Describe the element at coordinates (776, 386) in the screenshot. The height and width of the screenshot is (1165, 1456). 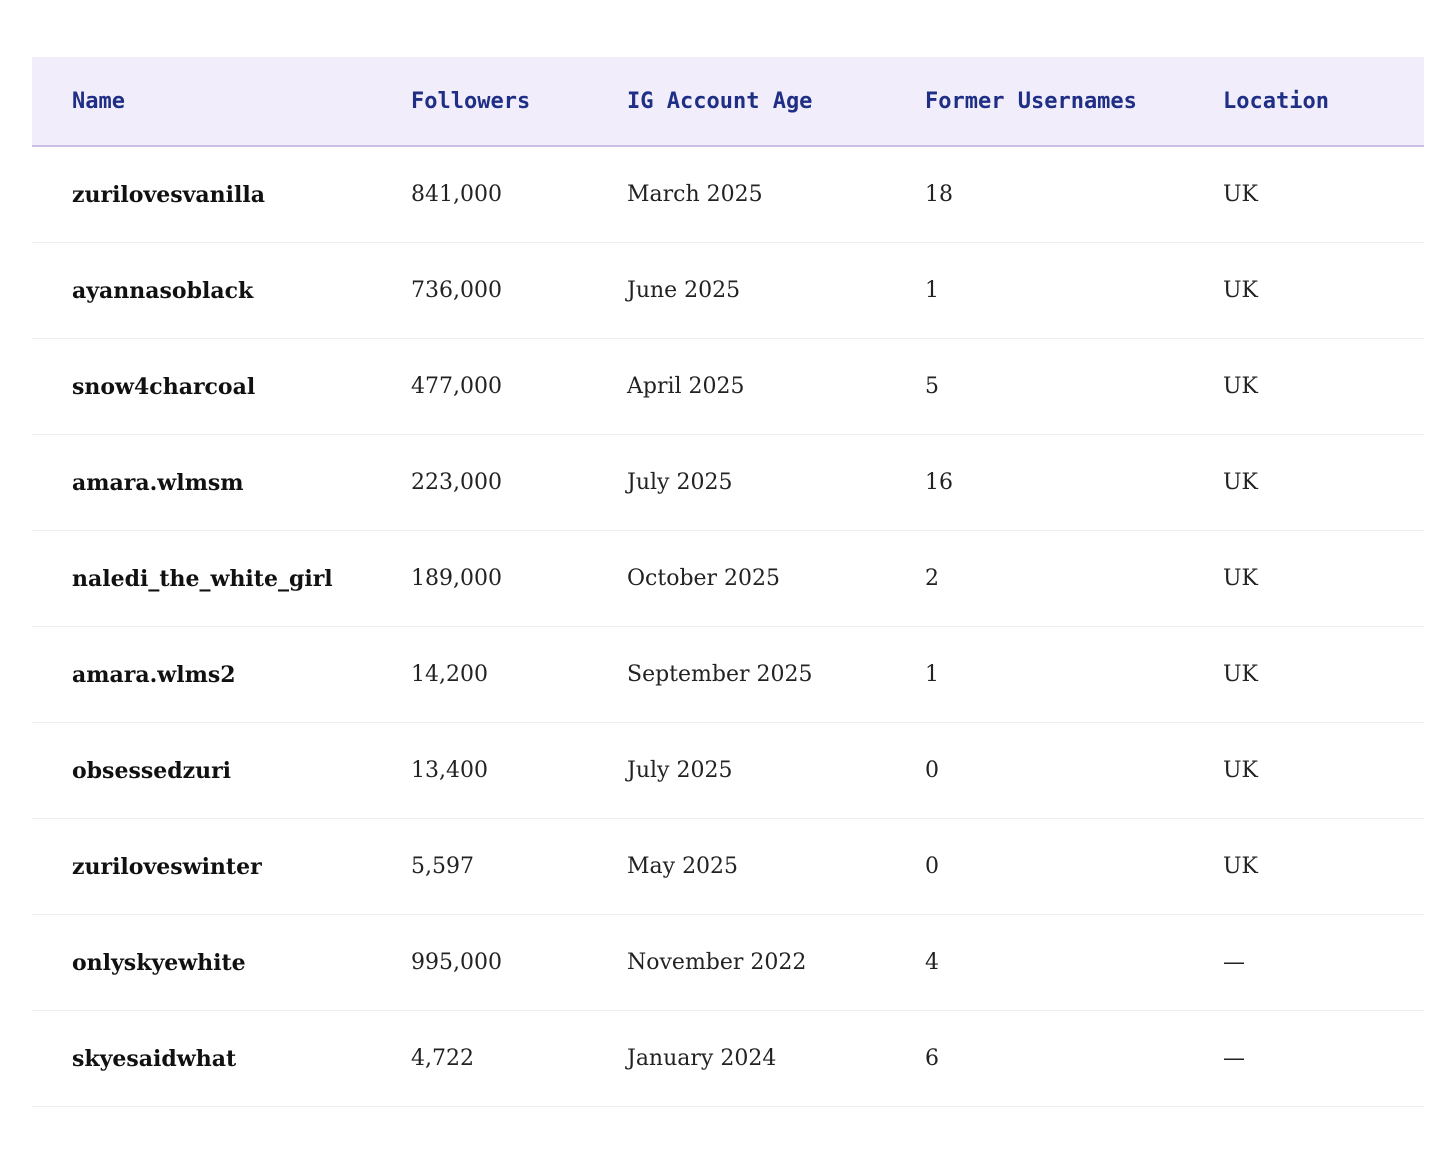
I see `cell-account-age: April 2025` at that location.